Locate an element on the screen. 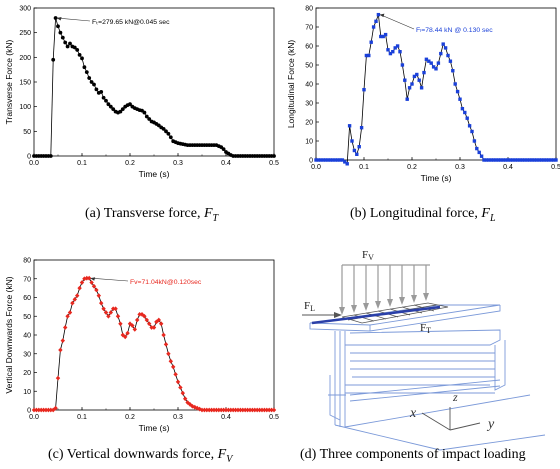 This screenshot has width=560, height=469. peak-annotation: Fₗ=78.44 kN @ 0.130 sec is located at coordinates (454, 30).